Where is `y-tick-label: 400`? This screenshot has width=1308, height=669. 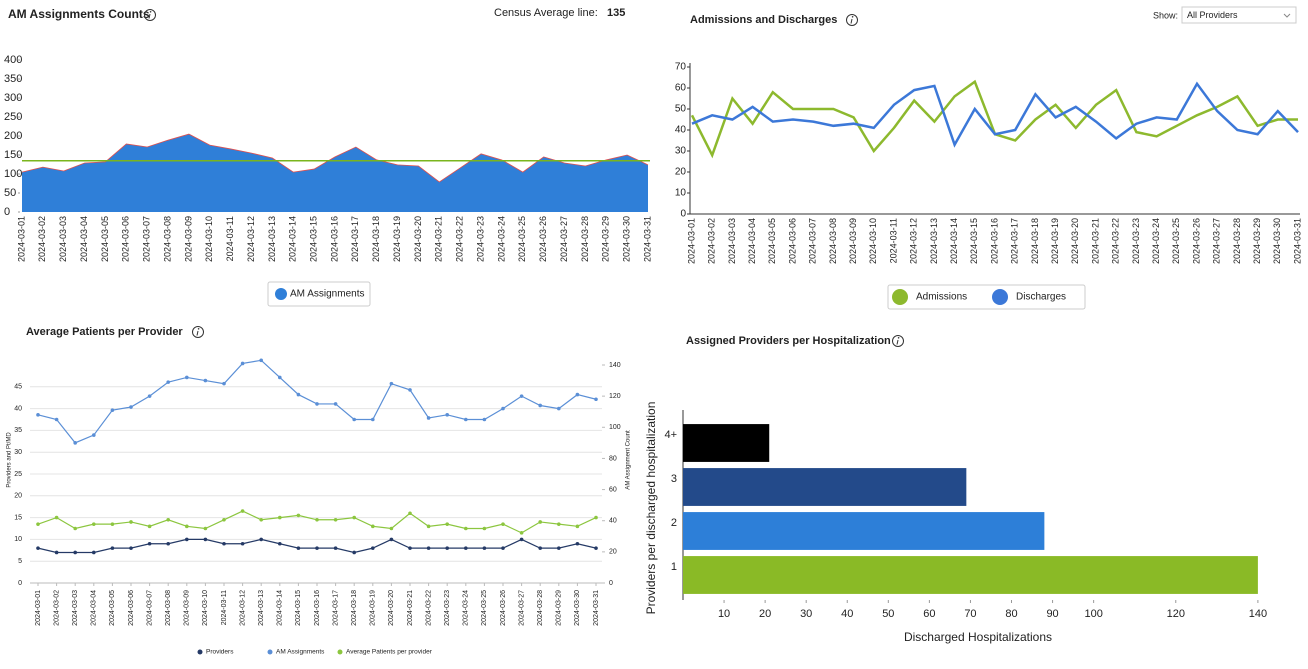 y-tick-label: 400 is located at coordinates (13, 60).